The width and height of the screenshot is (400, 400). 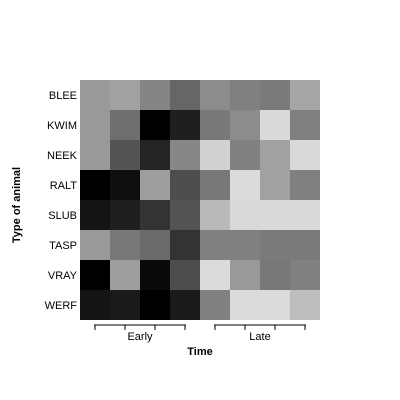 I want to click on row-label: WERF, so click(x=61, y=306).